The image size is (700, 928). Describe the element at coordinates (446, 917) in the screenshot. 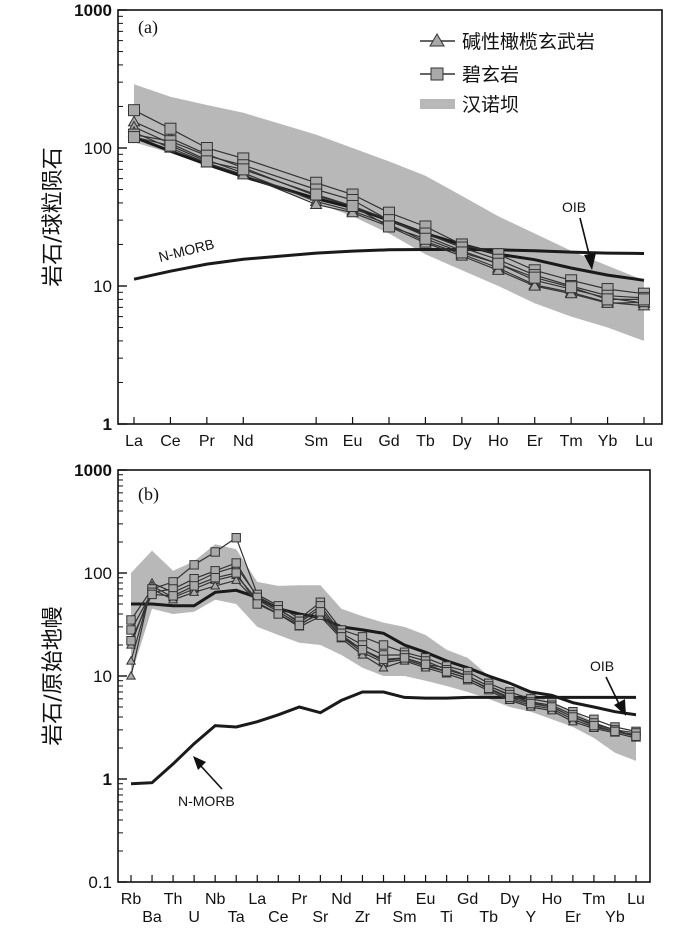

I see `x-tick-label-ti: Ti` at that location.